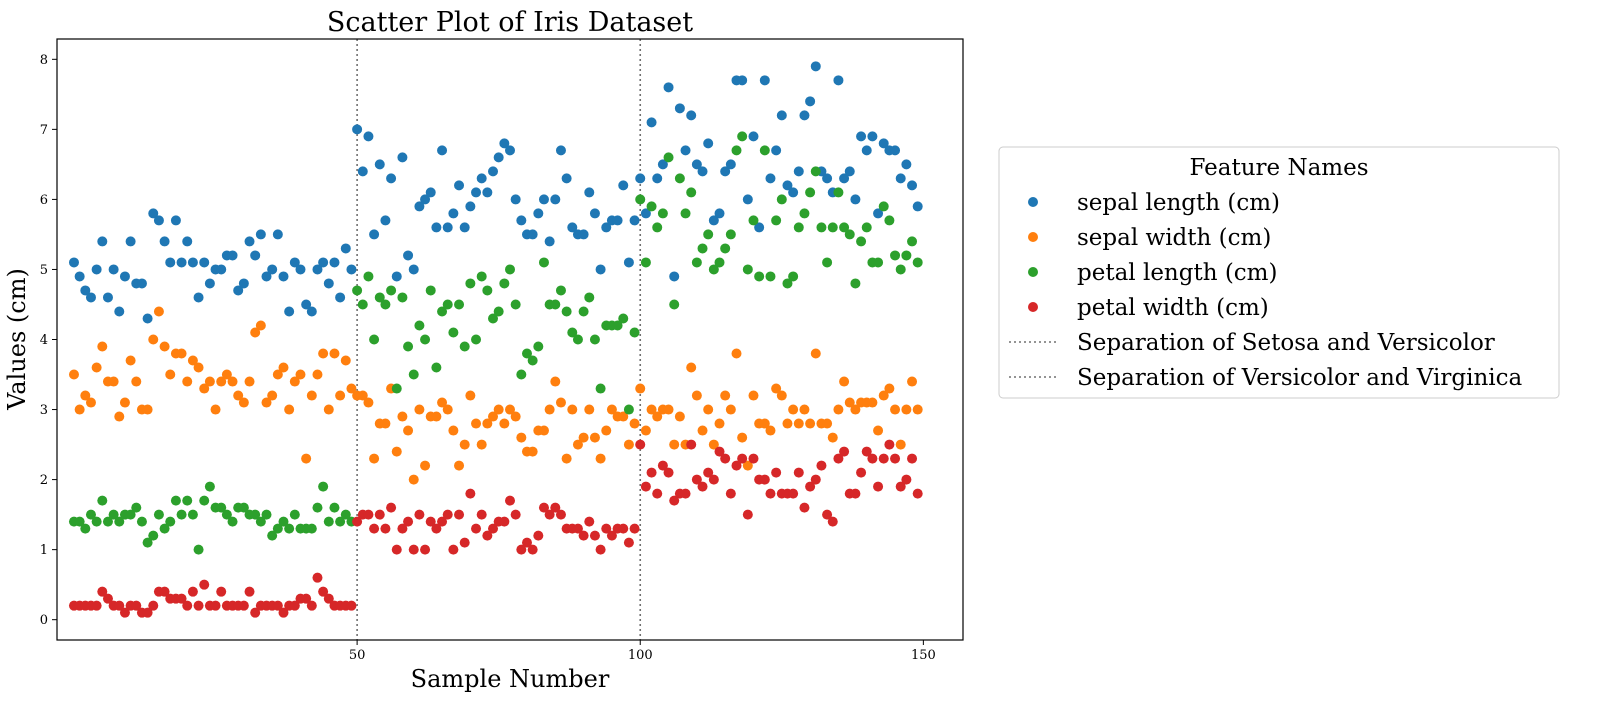  I want to click on y-tick-label: 0, so click(44, 620).